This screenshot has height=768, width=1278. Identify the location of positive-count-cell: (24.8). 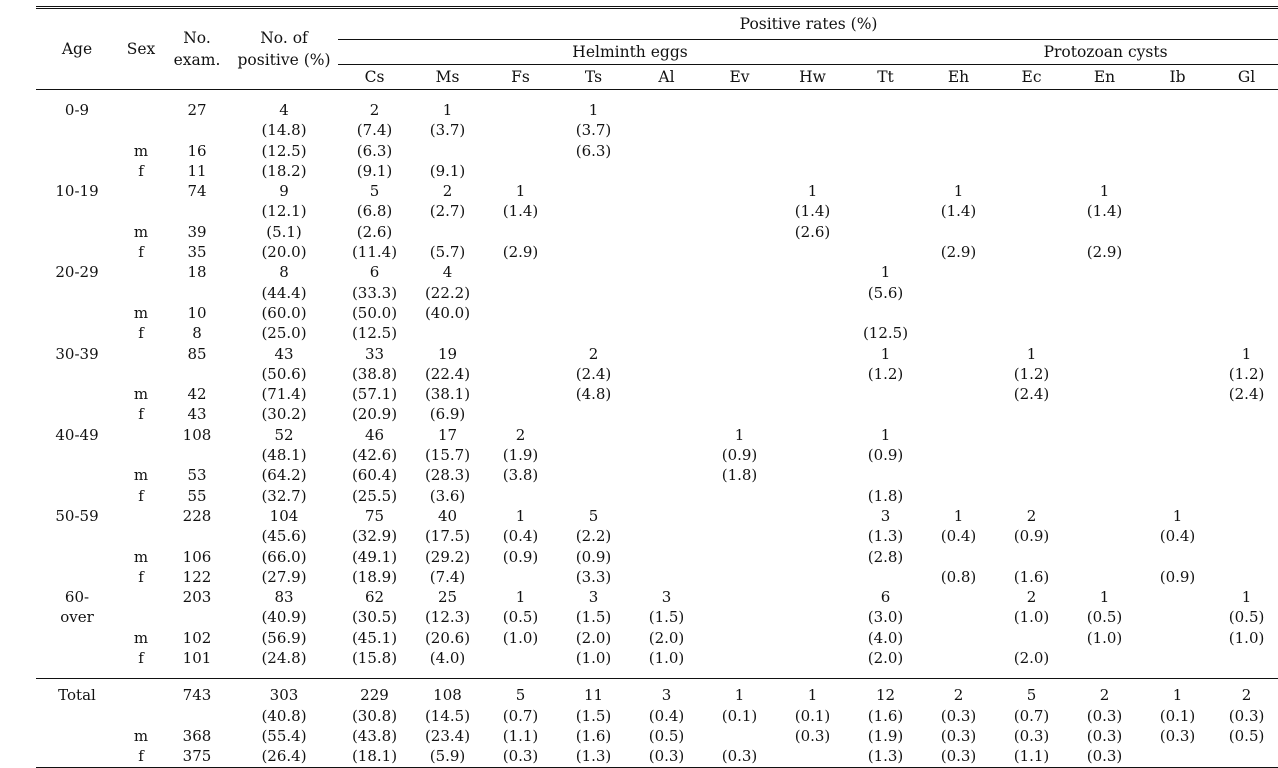
(284, 658).